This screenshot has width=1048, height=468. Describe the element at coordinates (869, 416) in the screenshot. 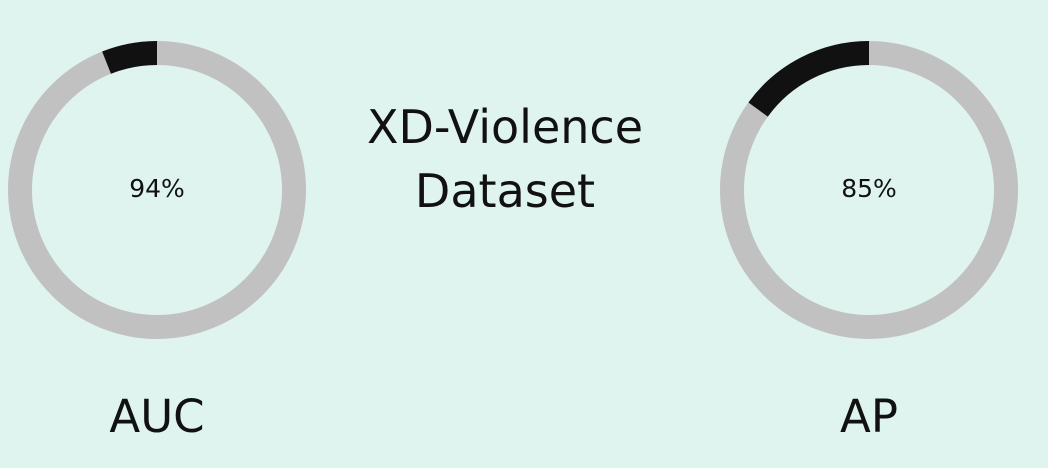

I see `ap-label: AP` at that location.